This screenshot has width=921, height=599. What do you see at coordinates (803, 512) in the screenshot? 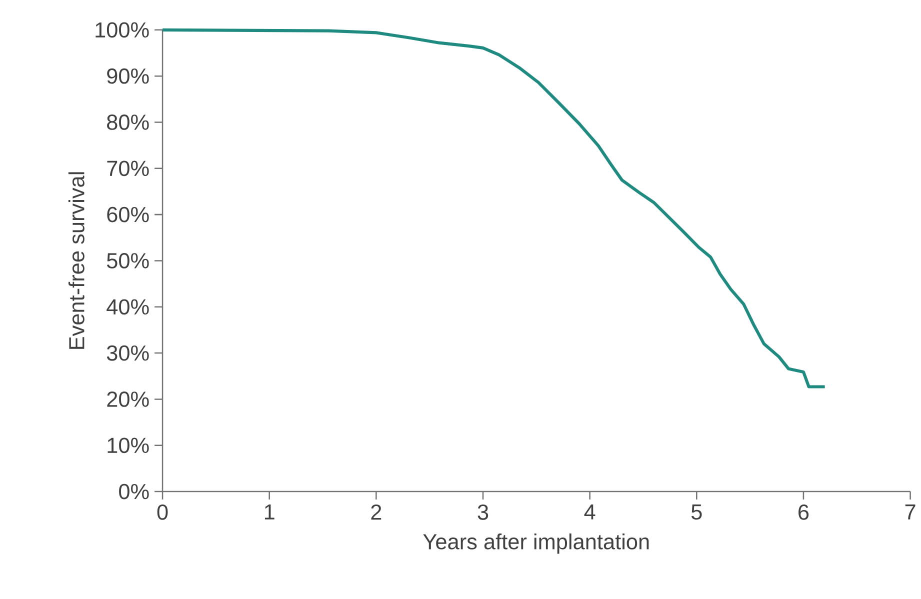
I see `x-tick-label: 6` at bounding box center [803, 512].